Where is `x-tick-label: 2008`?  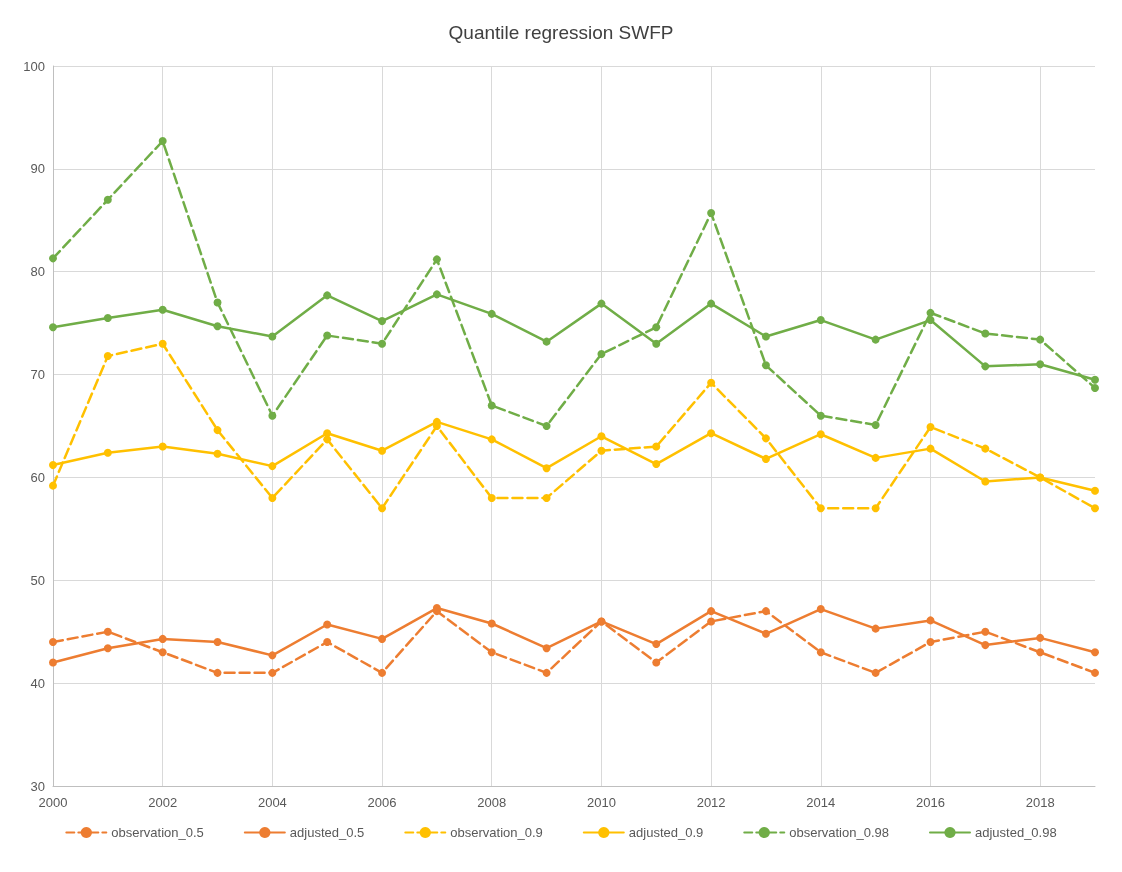
x-tick-label: 2008 is located at coordinates (492, 802).